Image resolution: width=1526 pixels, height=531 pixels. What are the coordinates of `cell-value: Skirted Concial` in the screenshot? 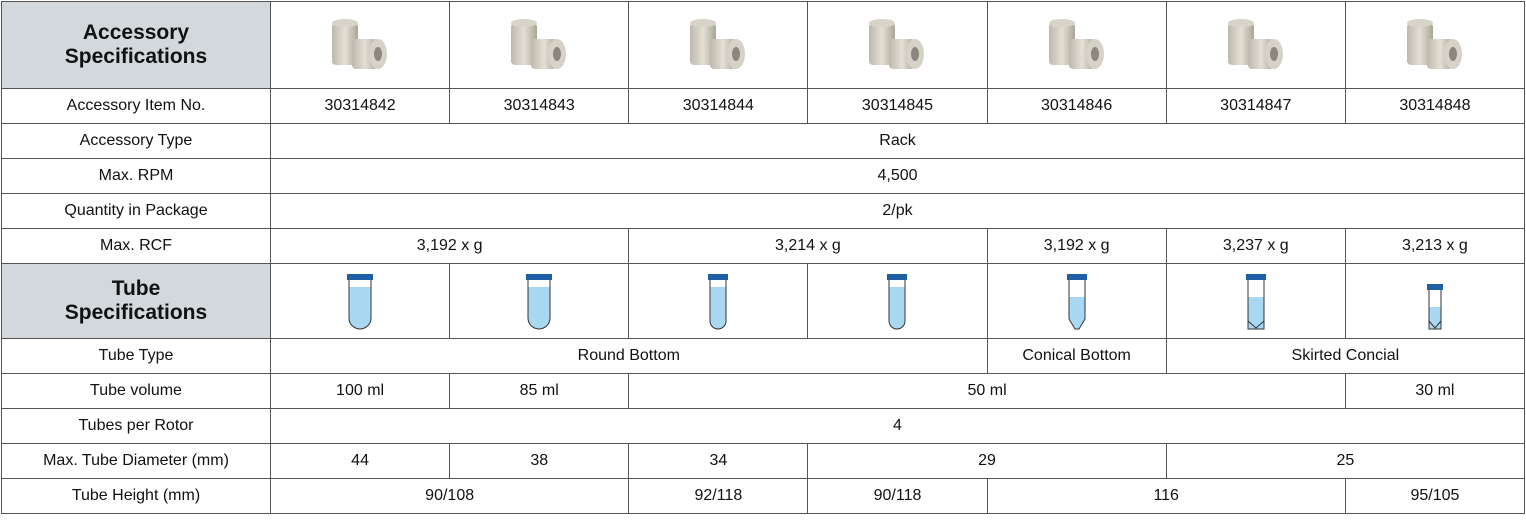 It's located at (1345, 356).